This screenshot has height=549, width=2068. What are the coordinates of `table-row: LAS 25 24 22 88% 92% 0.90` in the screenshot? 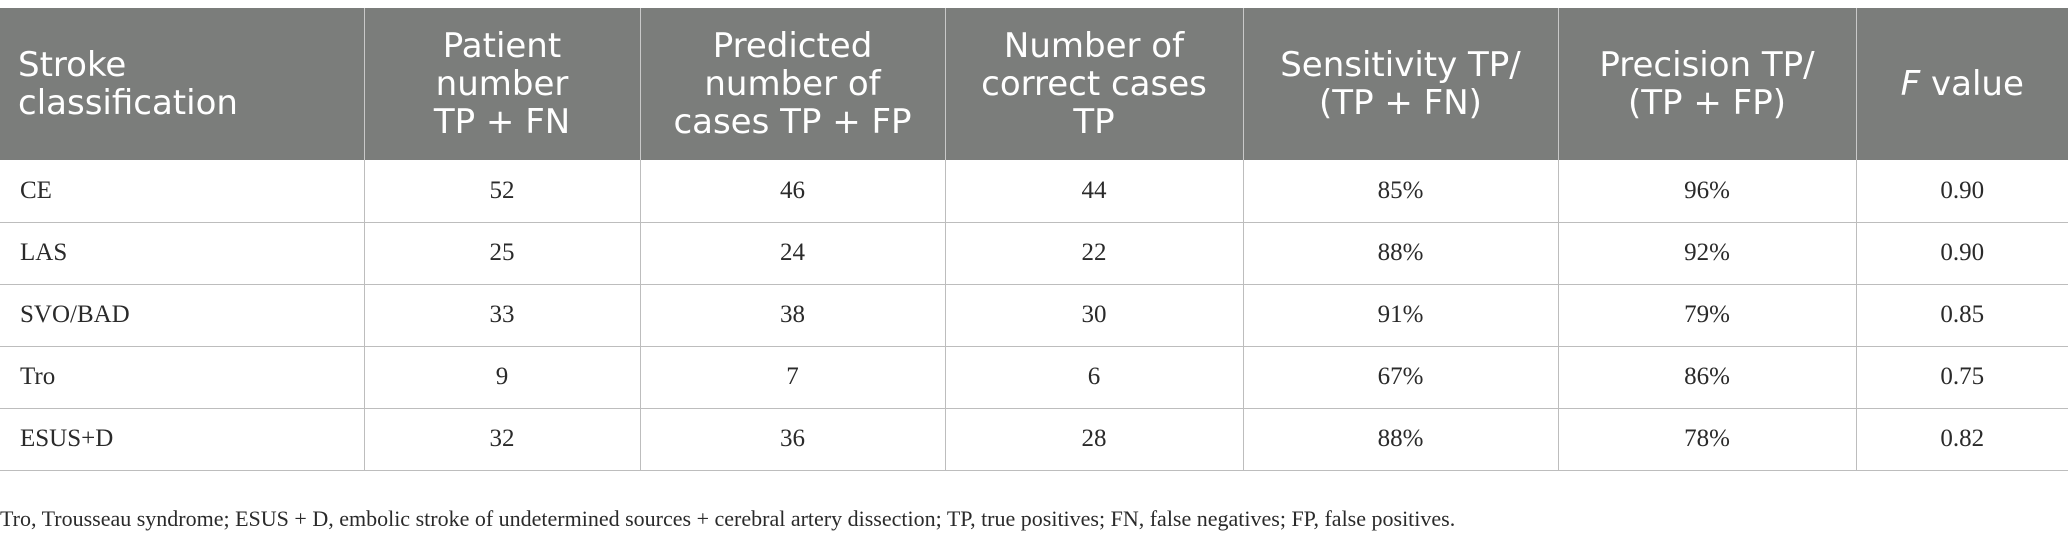 It's located at (1034, 253).